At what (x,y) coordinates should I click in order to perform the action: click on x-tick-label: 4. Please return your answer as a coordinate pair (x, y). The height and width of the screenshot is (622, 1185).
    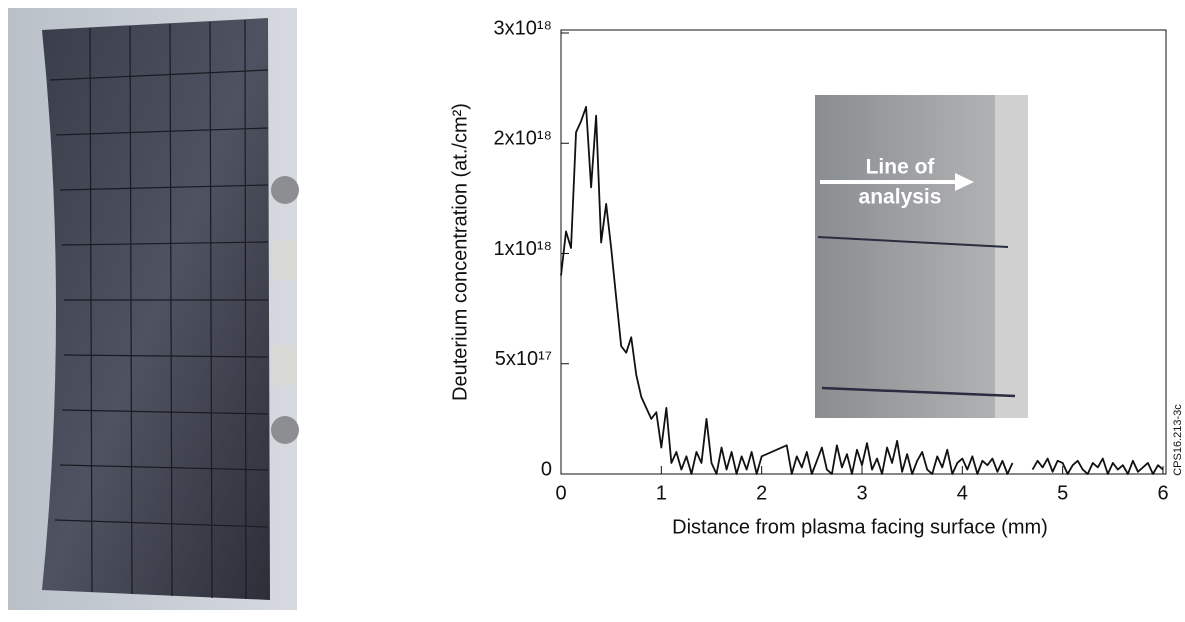
    Looking at the image, I should click on (962, 493).